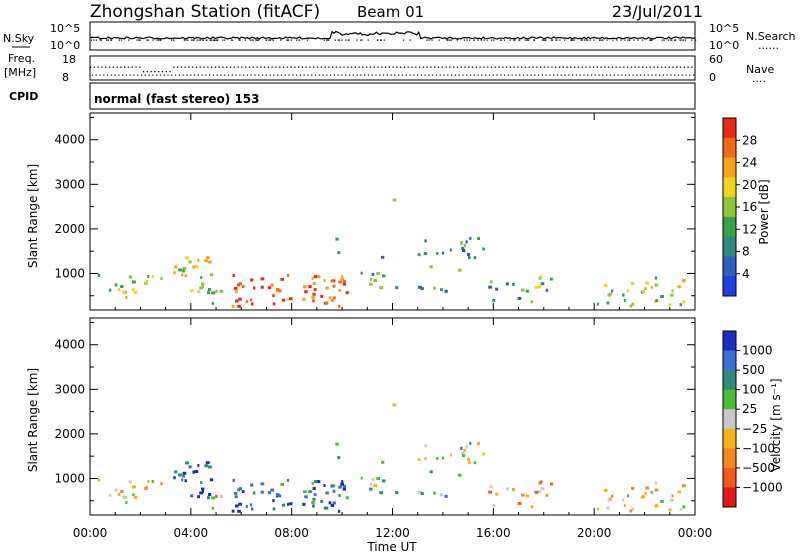 This screenshot has height=554, width=800. What do you see at coordinates (749, 409) in the screenshot?
I see `colorbar-tick-label: 25` at bounding box center [749, 409].